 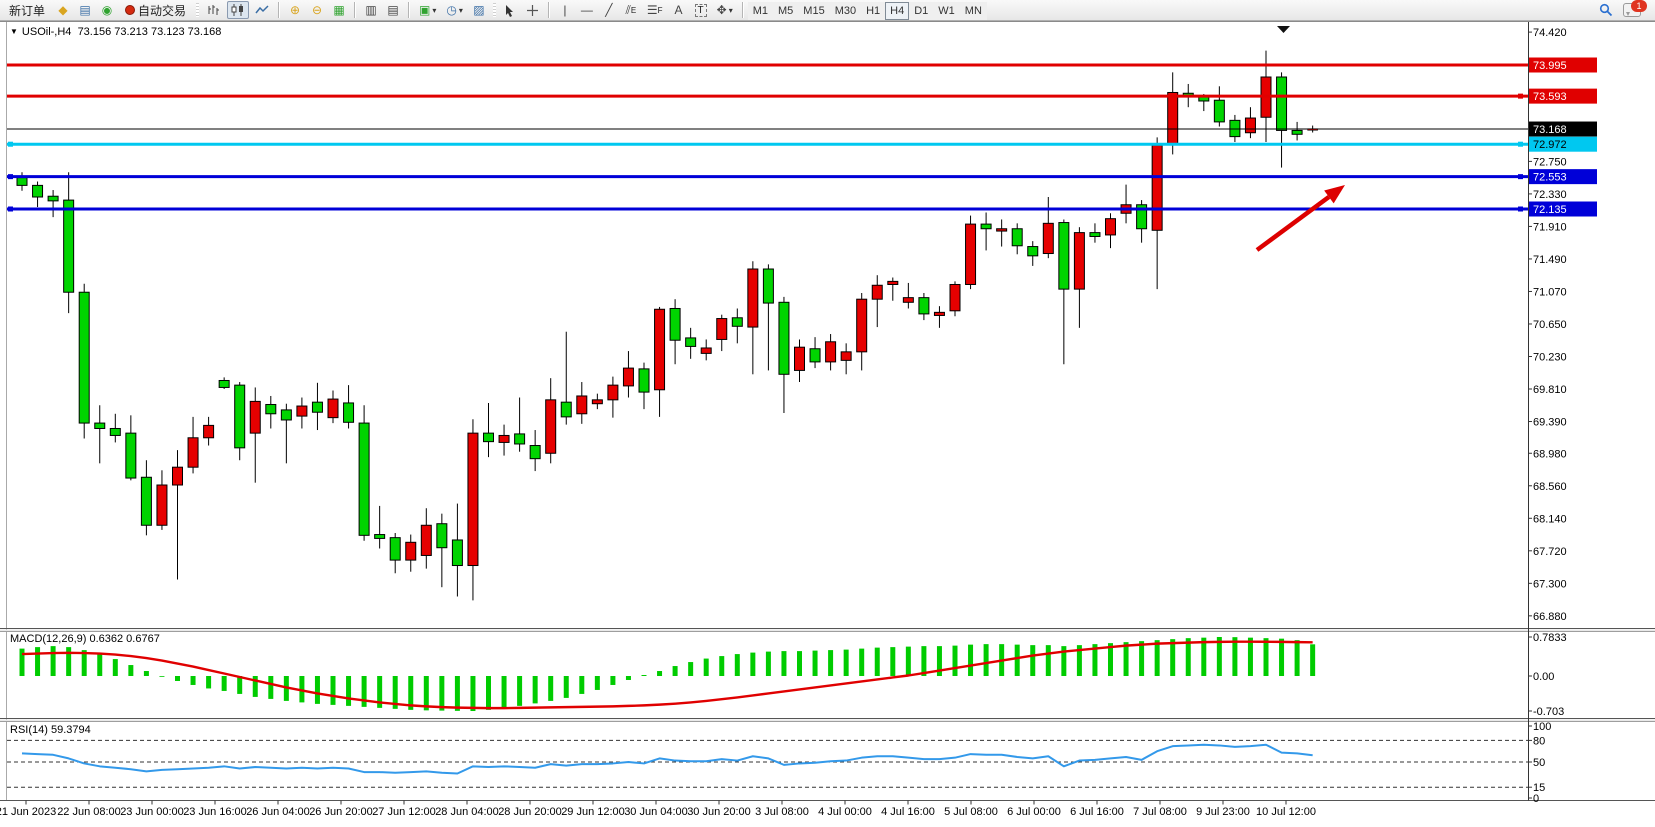 I want to click on new-order-button: 新订单, so click(x=27, y=10).